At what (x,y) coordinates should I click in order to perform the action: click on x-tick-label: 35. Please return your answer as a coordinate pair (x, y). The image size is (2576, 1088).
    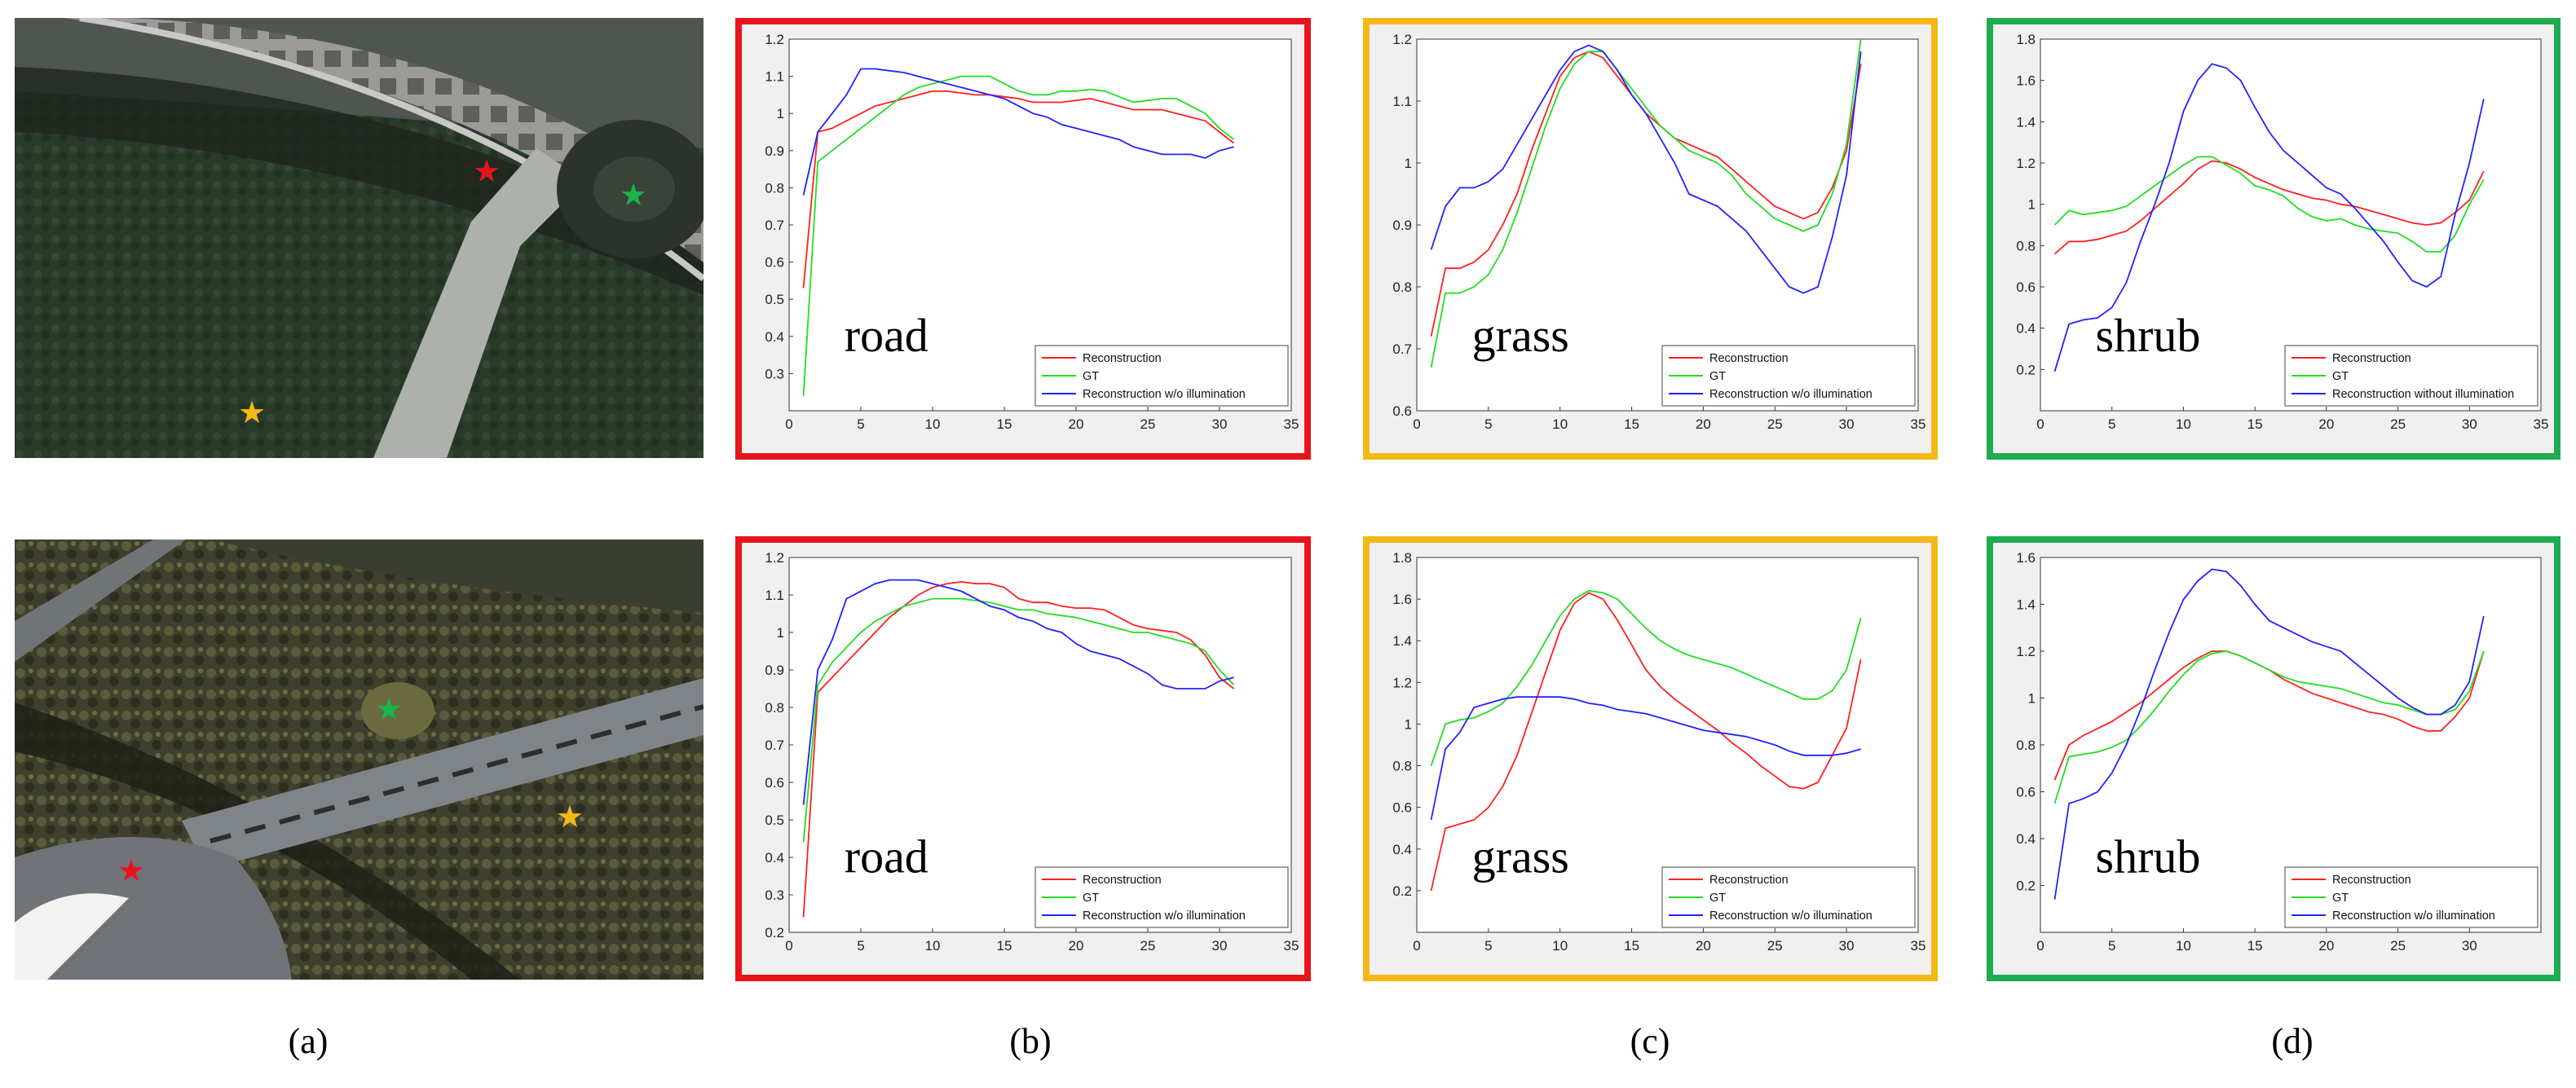
    Looking at the image, I should click on (2541, 424).